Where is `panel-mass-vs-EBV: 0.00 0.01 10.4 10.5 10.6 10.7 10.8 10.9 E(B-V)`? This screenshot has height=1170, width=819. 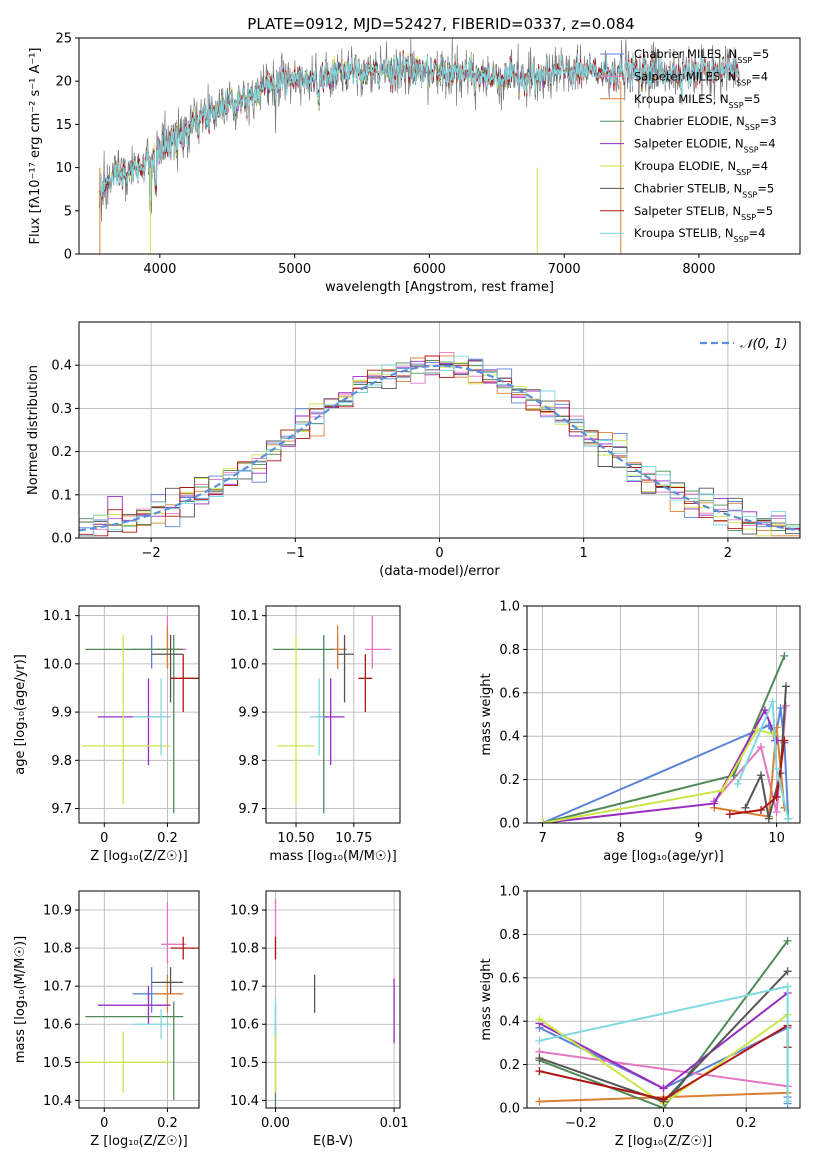
panel-mass-vs-EBV: 0.00 0.01 10.4 10.5 10.6 10.7 10.8 10.9 E(B-V) is located at coordinates (319, 1019).